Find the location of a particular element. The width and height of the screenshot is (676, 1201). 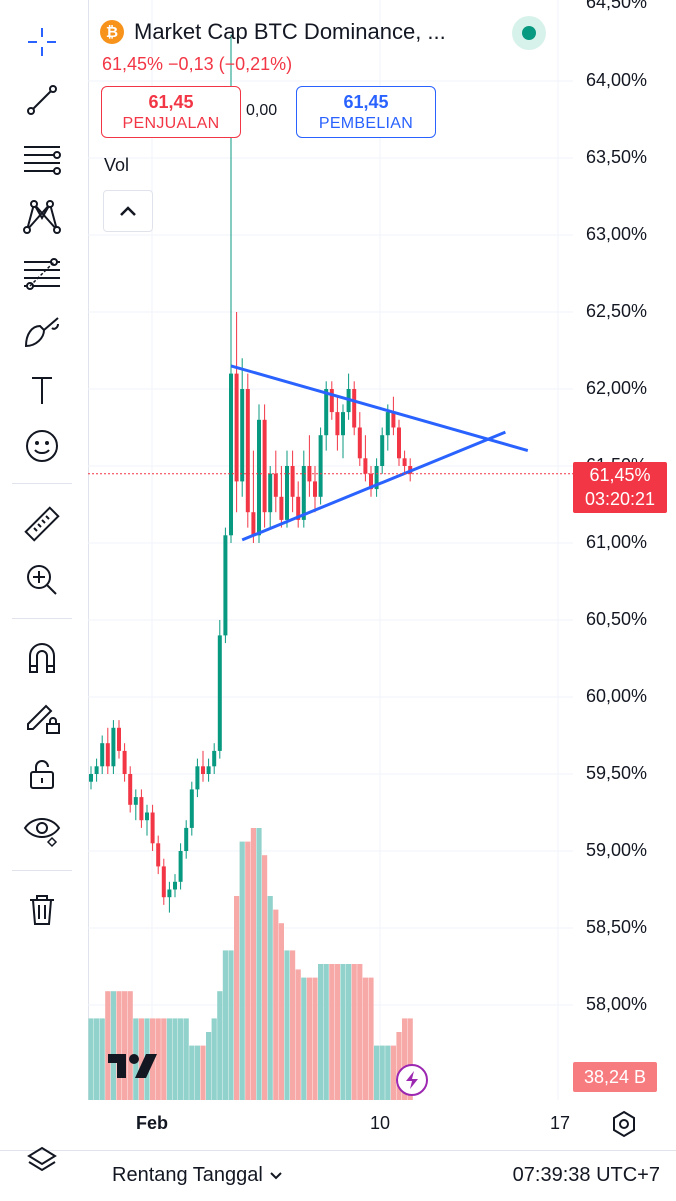

trash-icon is located at coordinates (42, 910).